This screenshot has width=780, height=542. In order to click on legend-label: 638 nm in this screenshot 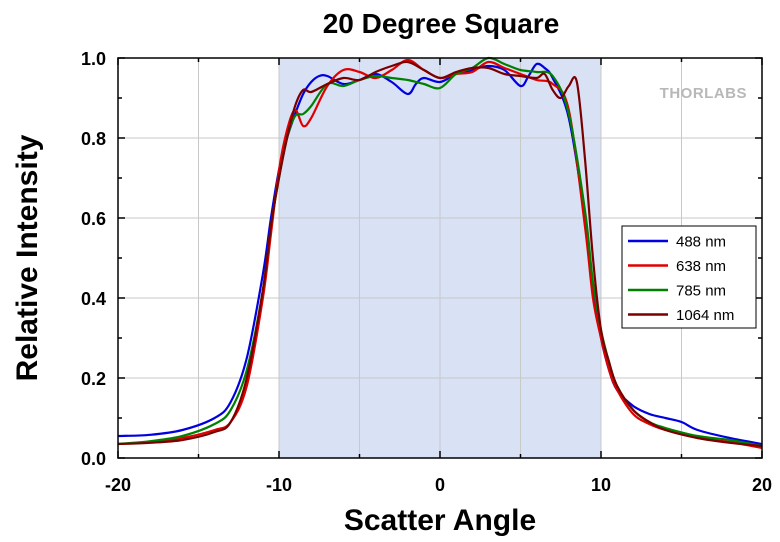, I will do `click(701, 266)`.